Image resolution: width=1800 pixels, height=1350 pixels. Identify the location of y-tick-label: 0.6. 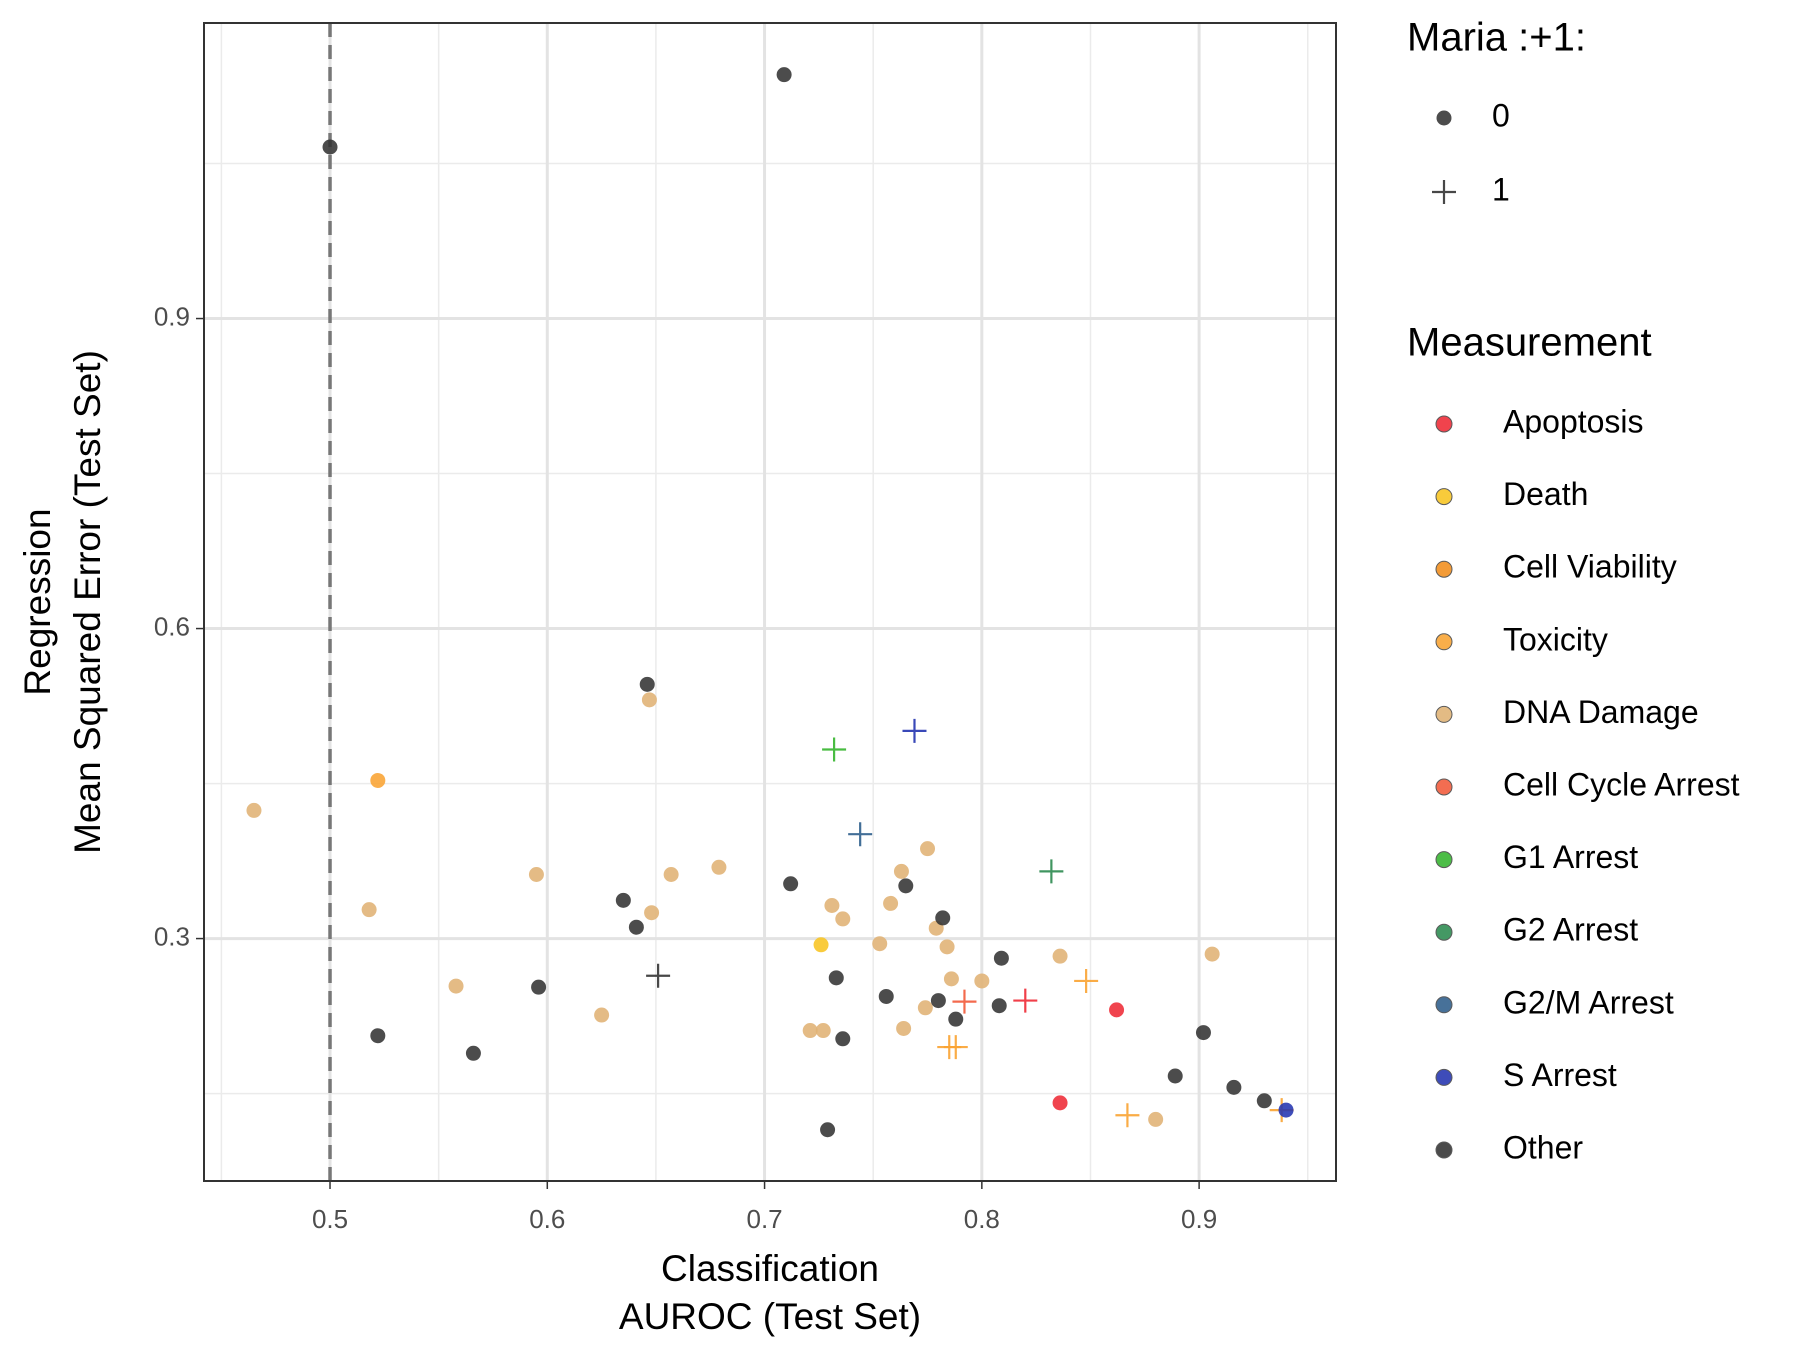
(172, 626).